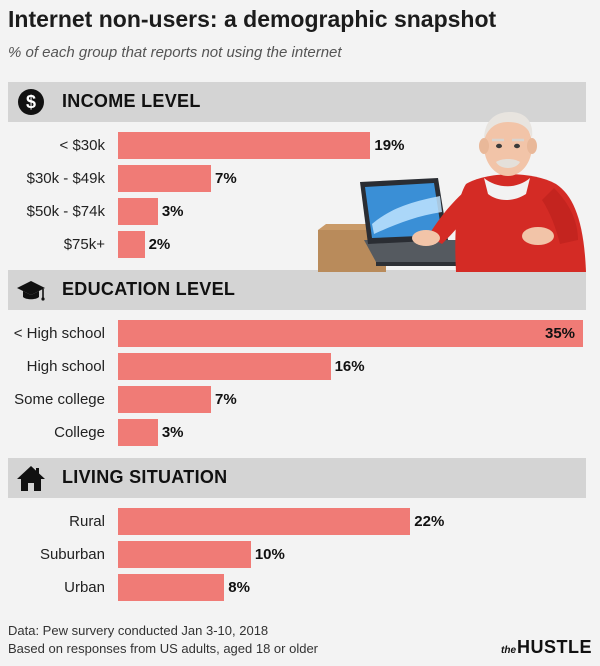  Describe the element at coordinates (131, 101) in the screenshot. I see `section-title: INCOME LEVEL` at that location.